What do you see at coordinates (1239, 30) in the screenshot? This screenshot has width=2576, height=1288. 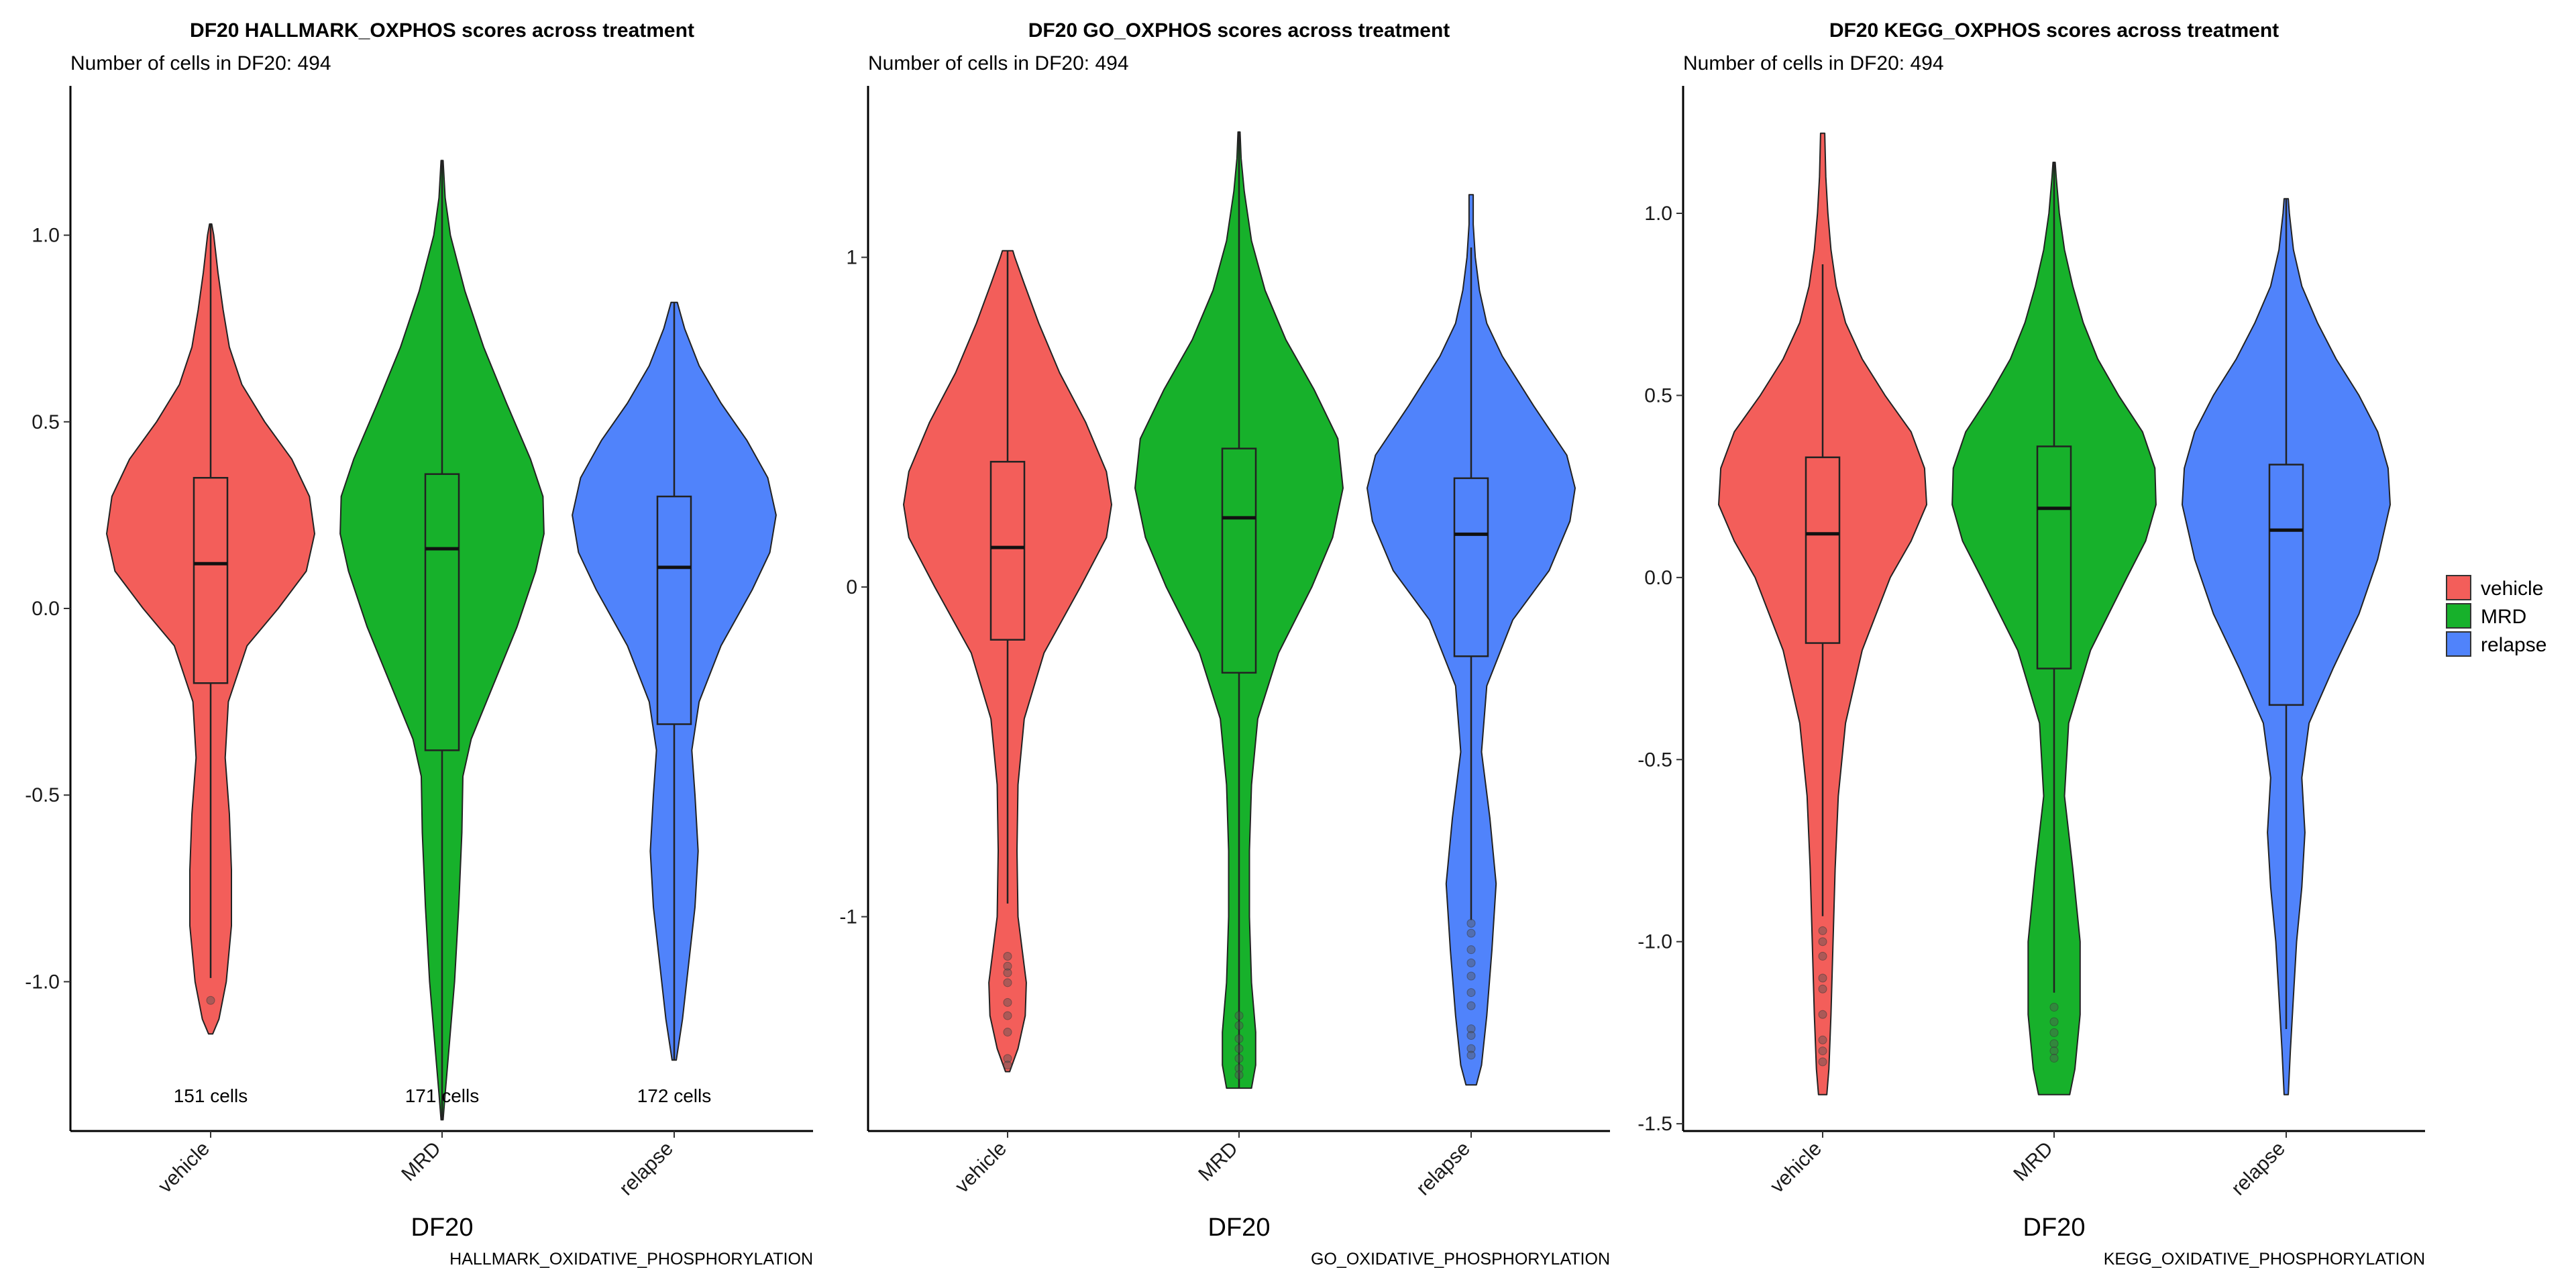 I see `panel-title: DF20 GO_OXPHOS scores across treatment` at bounding box center [1239, 30].